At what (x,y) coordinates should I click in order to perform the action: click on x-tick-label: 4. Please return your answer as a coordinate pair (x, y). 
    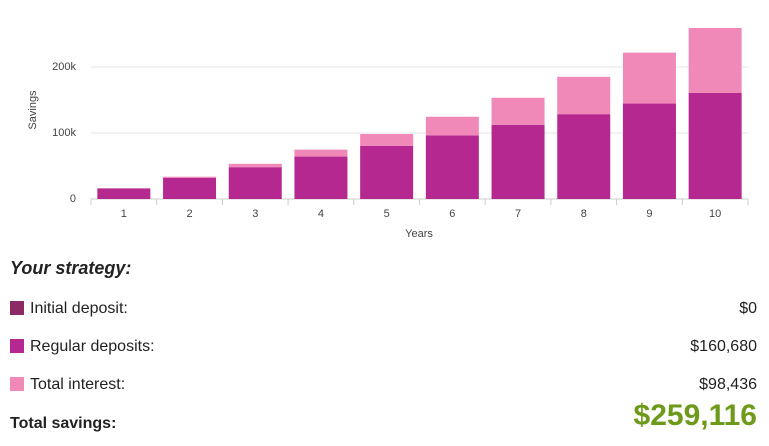
    Looking at the image, I should click on (321, 214).